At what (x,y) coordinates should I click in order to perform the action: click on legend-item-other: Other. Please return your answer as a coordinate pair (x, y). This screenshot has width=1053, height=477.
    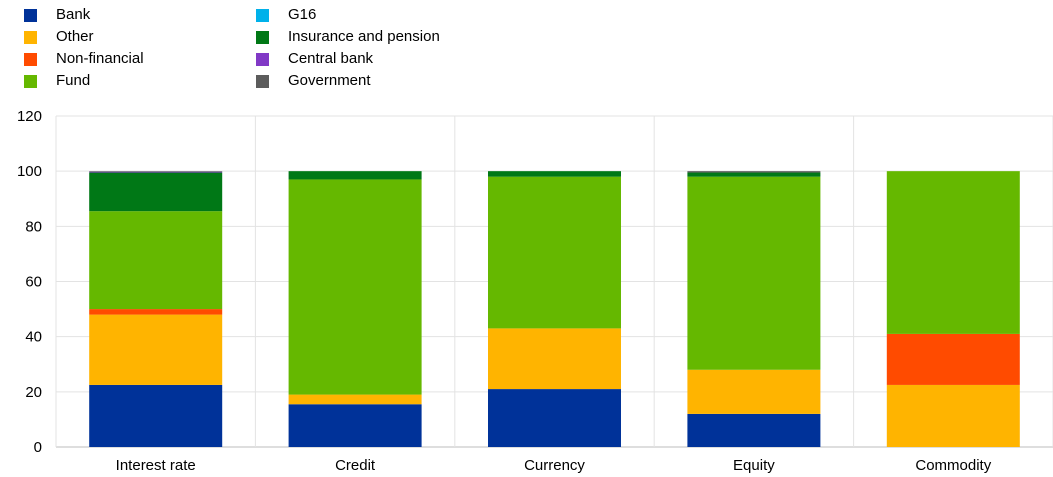
    Looking at the image, I should click on (59, 37).